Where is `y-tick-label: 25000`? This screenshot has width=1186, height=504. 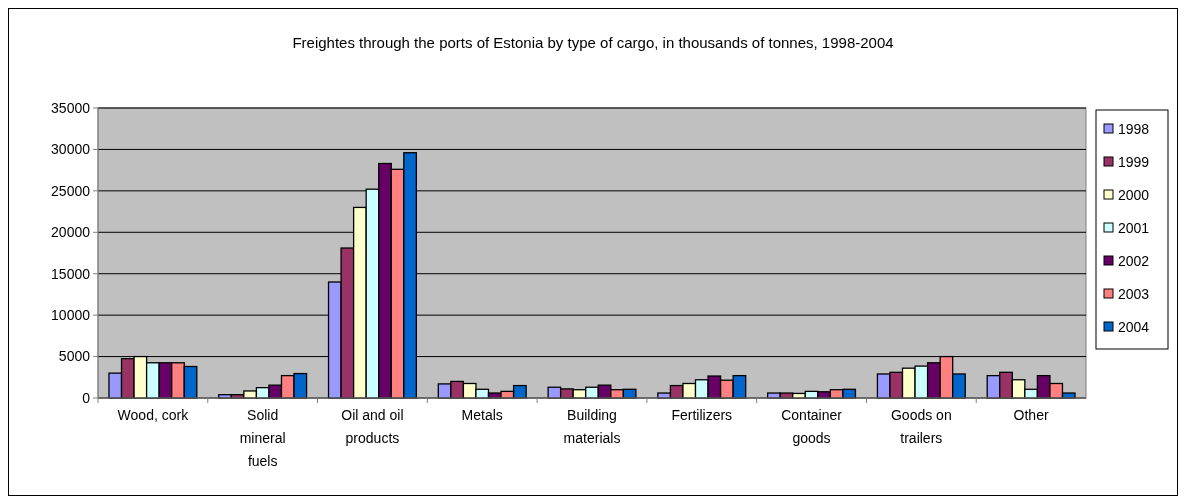 y-tick-label: 25000 is located at coordinates (71, 190).